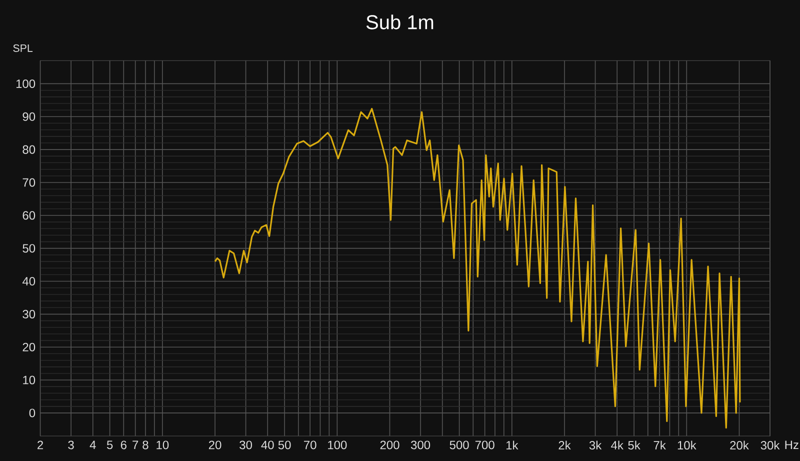 Image resolution: width=800 pixels, height=461 pixels. What do you see at coordinates (145, 445) in the screenshot?
I see `x-tick-label: 8` at bounding box center [145, 445].